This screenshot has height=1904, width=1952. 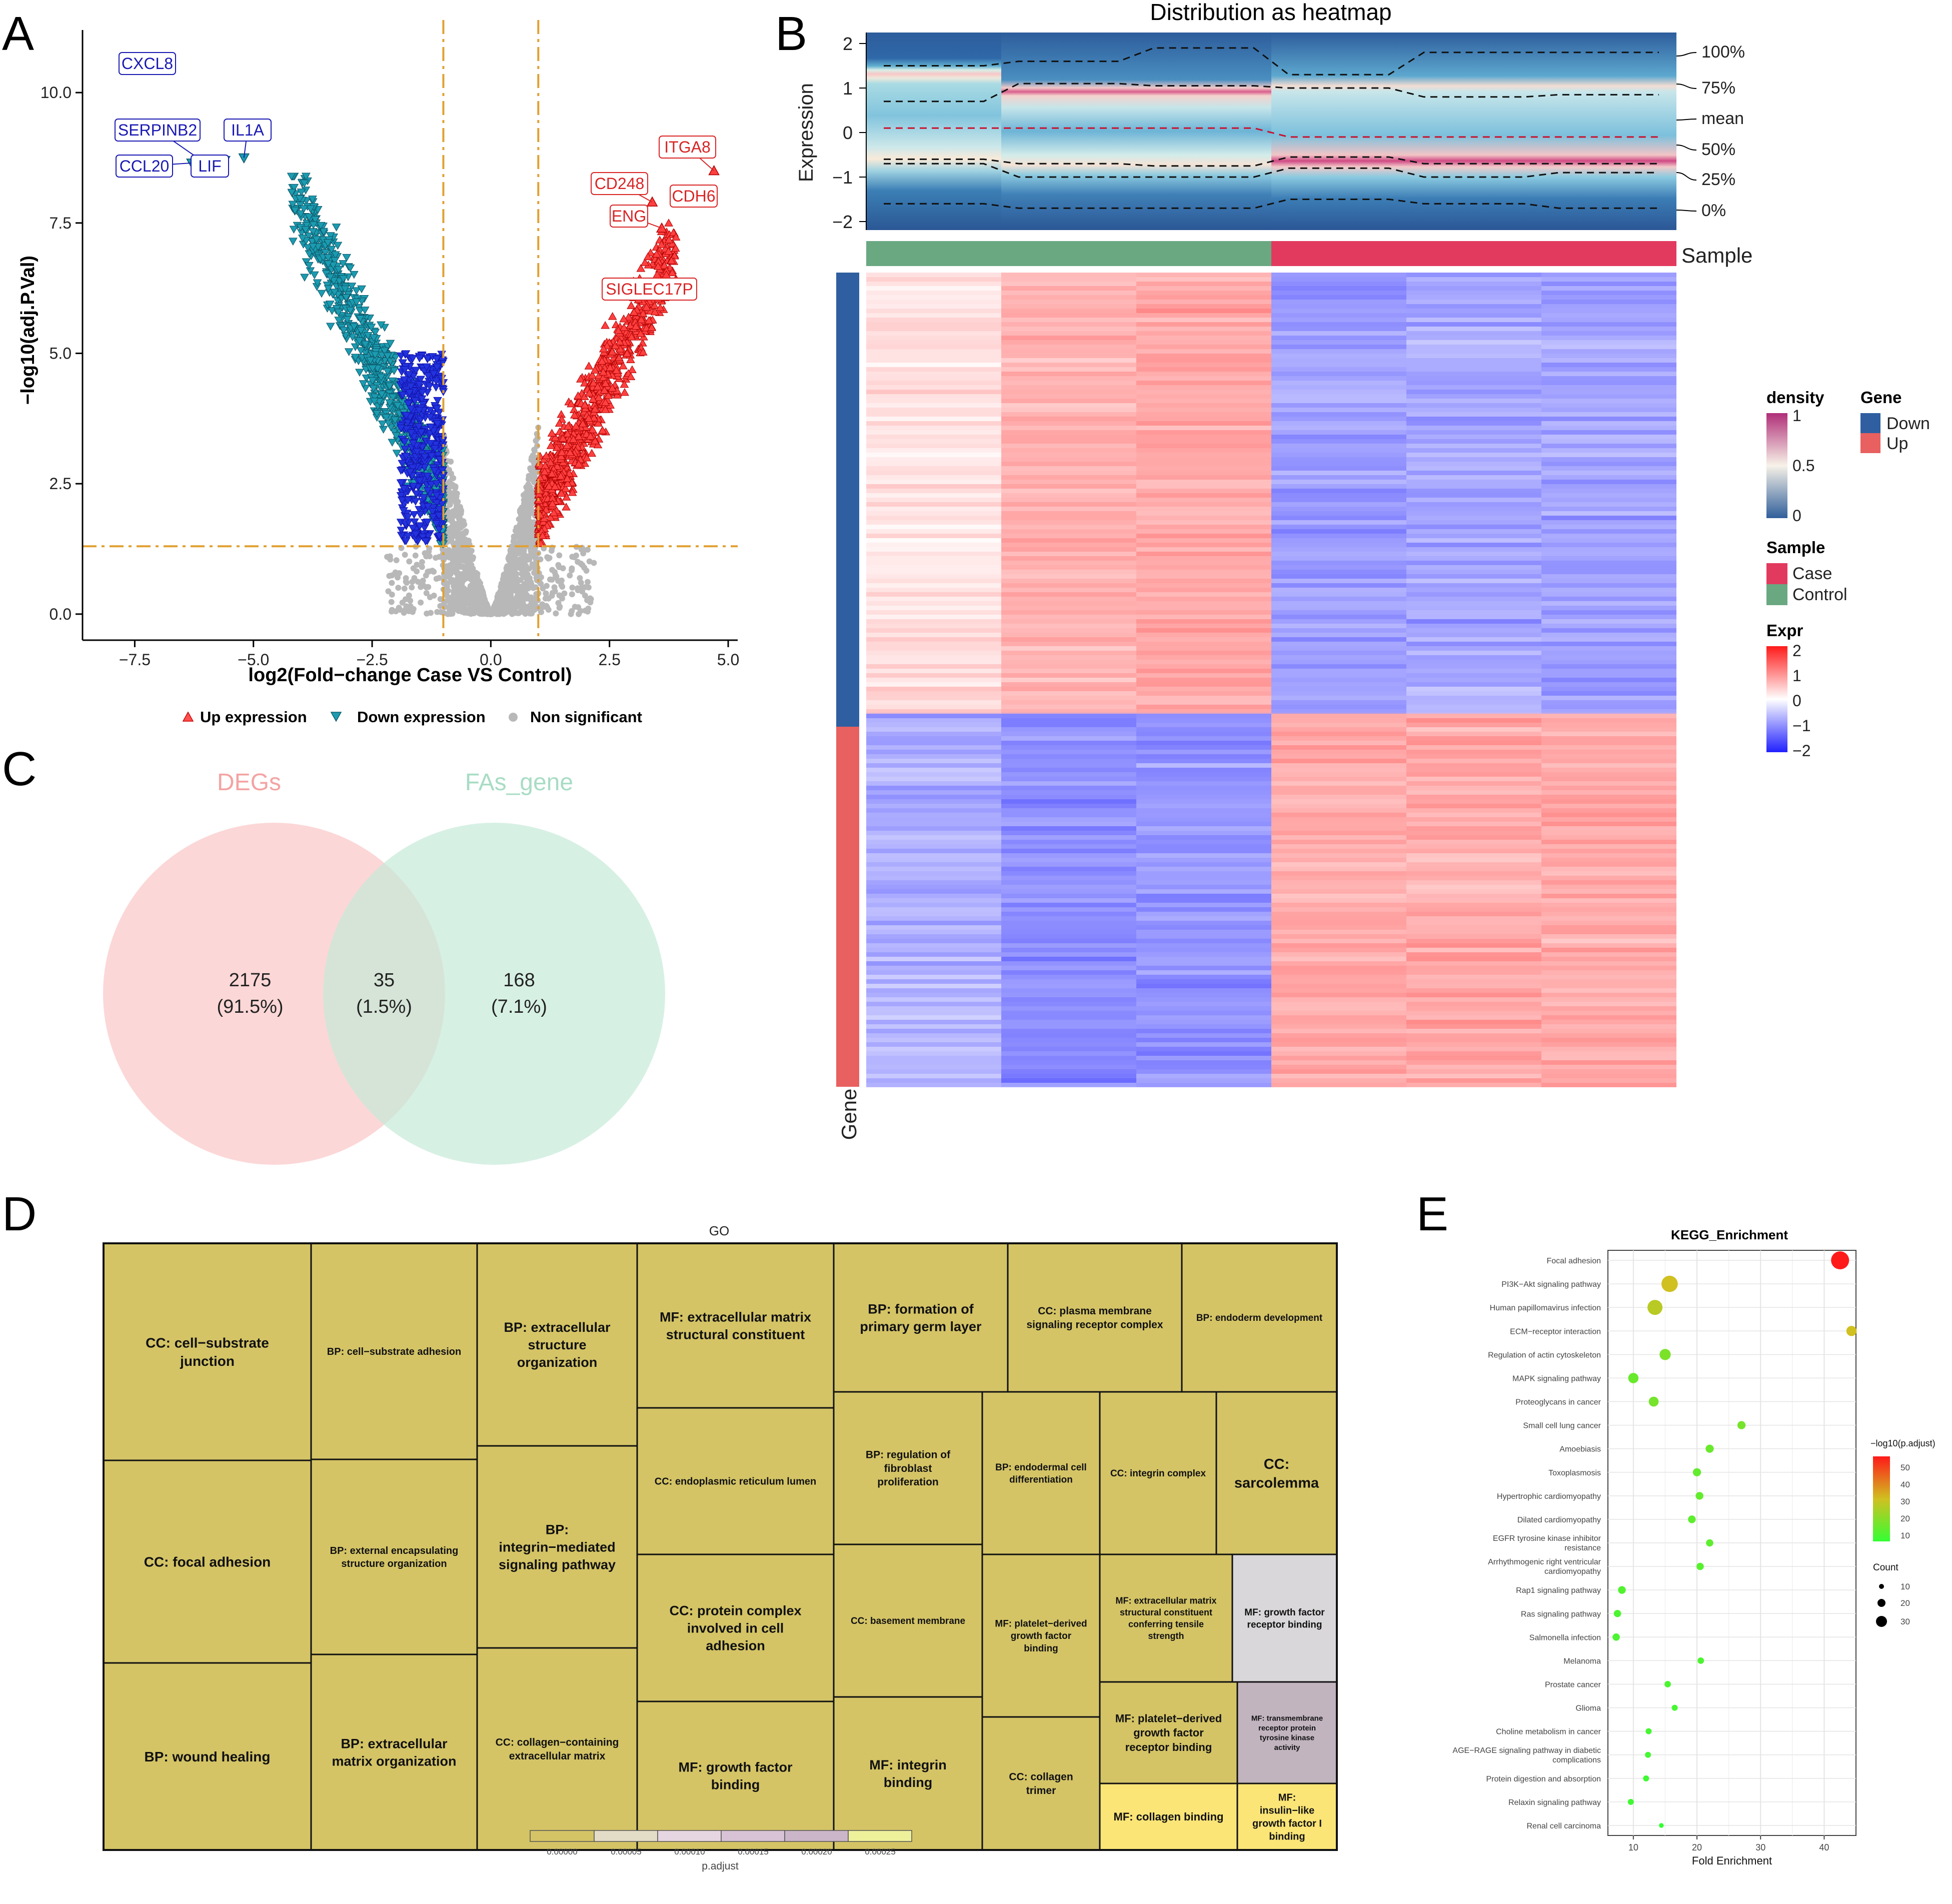 What do you see at coordinates (372, 660) in the screenshot?
I see `x-tick-label: −2.5` at bounding box center [372, 660].